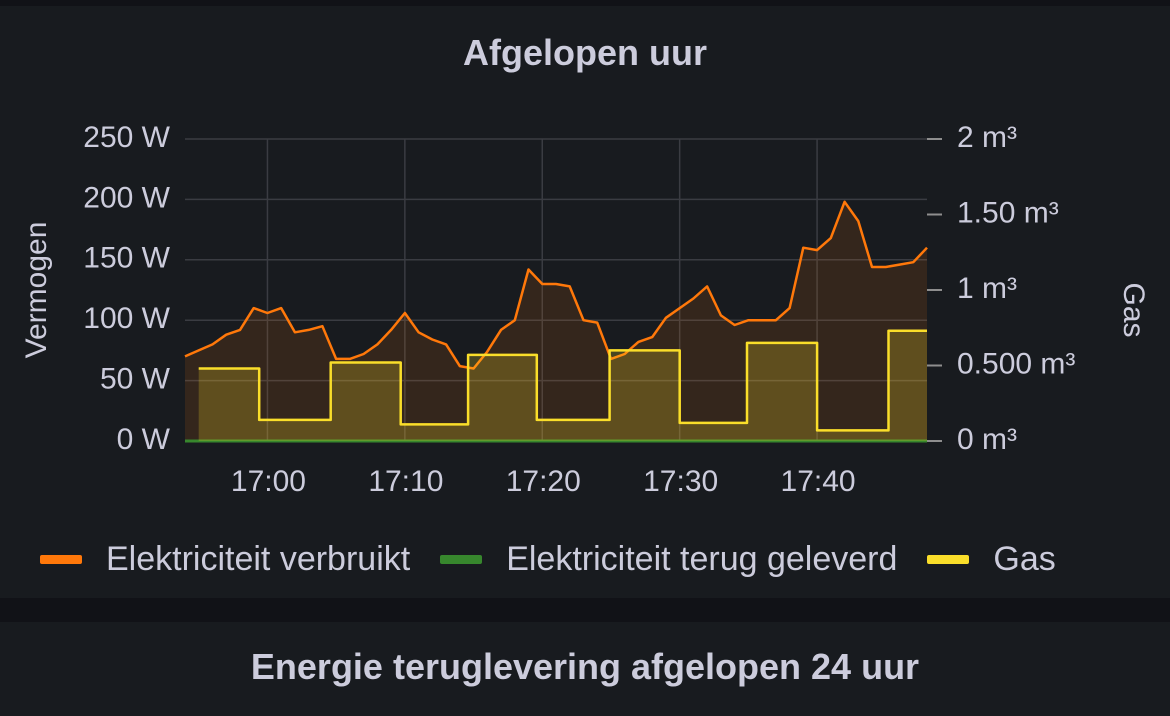  I want to click on y-tick-label-left: 100 W, so click(126, 318).